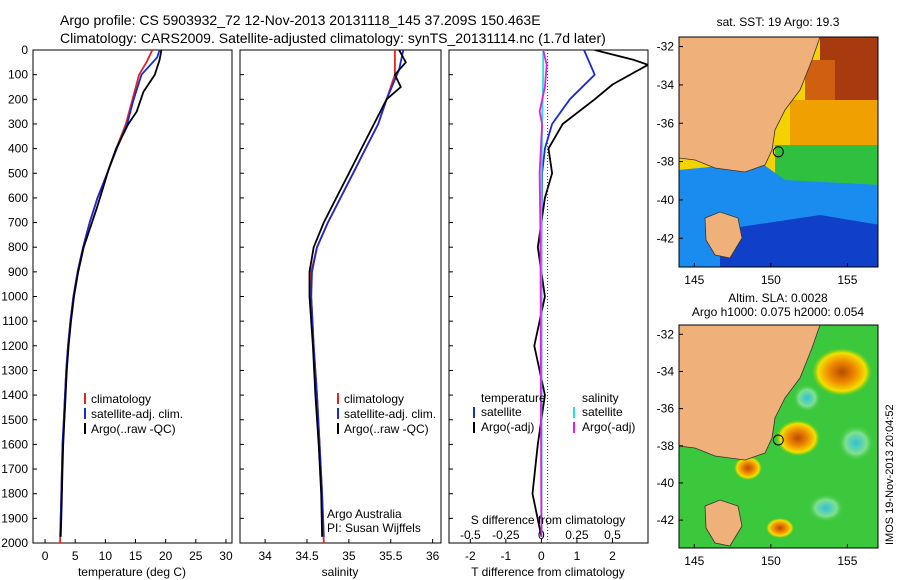  Describe the element at coordinates (540, 535) in the screenshot. I see `s-difference-x-axis: -0.5 -0.25 0 0.25 0.5` at that location.